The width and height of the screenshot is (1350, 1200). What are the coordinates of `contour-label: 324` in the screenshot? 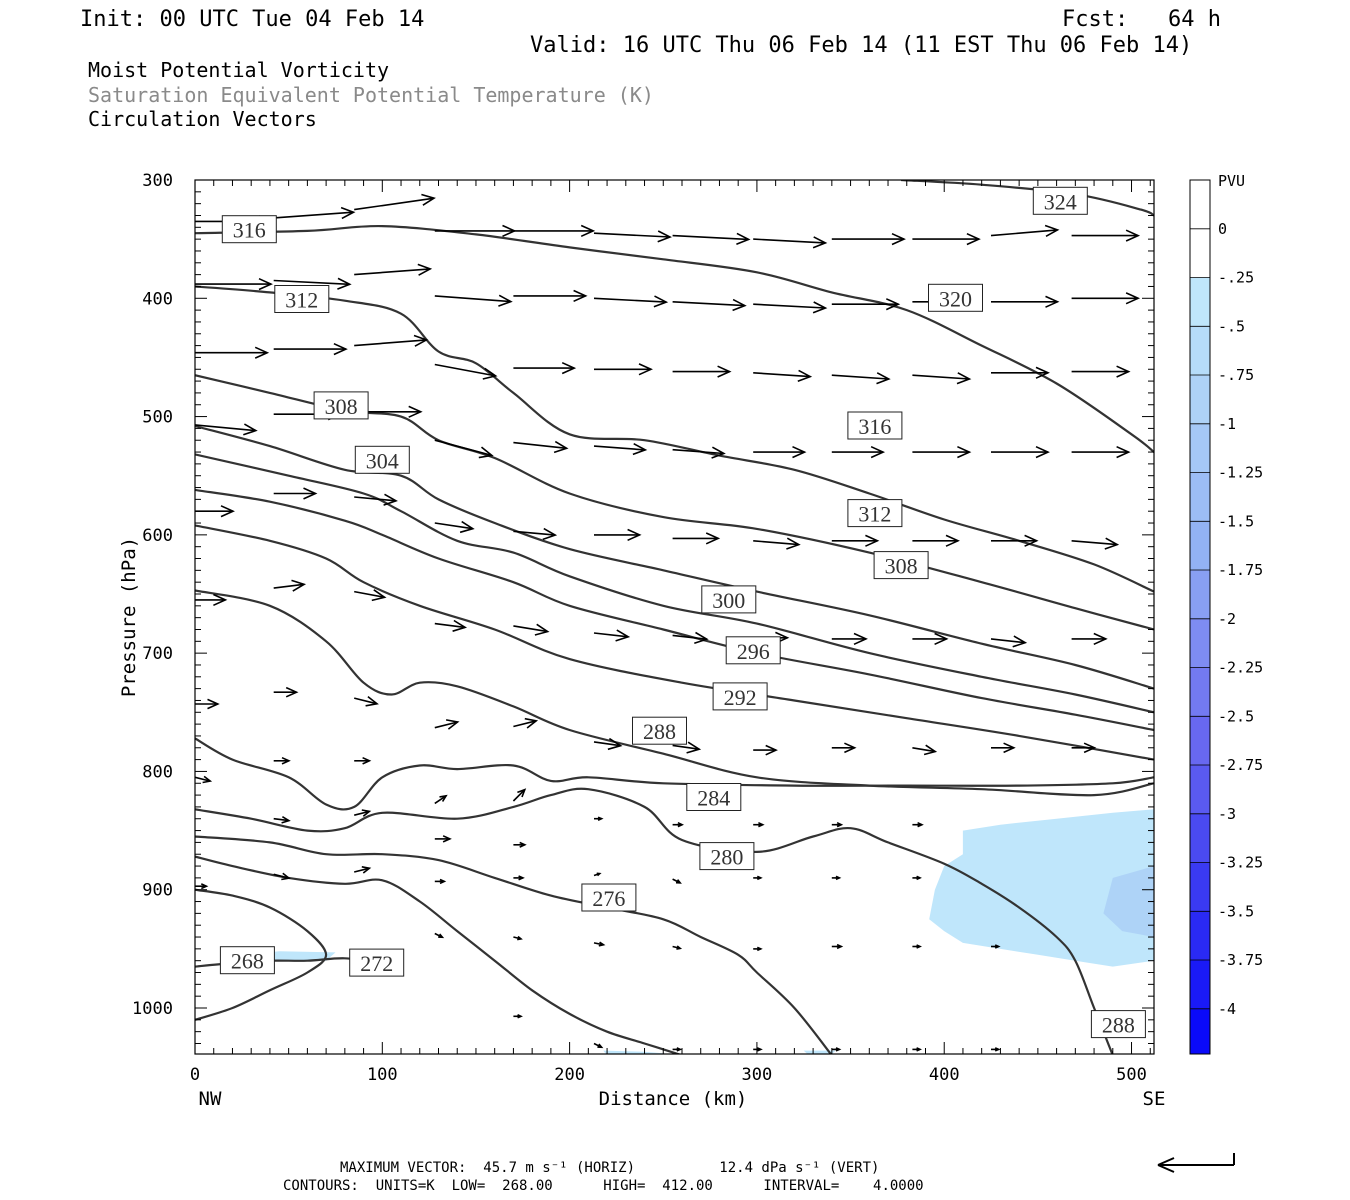 It's located at (1060, 200).